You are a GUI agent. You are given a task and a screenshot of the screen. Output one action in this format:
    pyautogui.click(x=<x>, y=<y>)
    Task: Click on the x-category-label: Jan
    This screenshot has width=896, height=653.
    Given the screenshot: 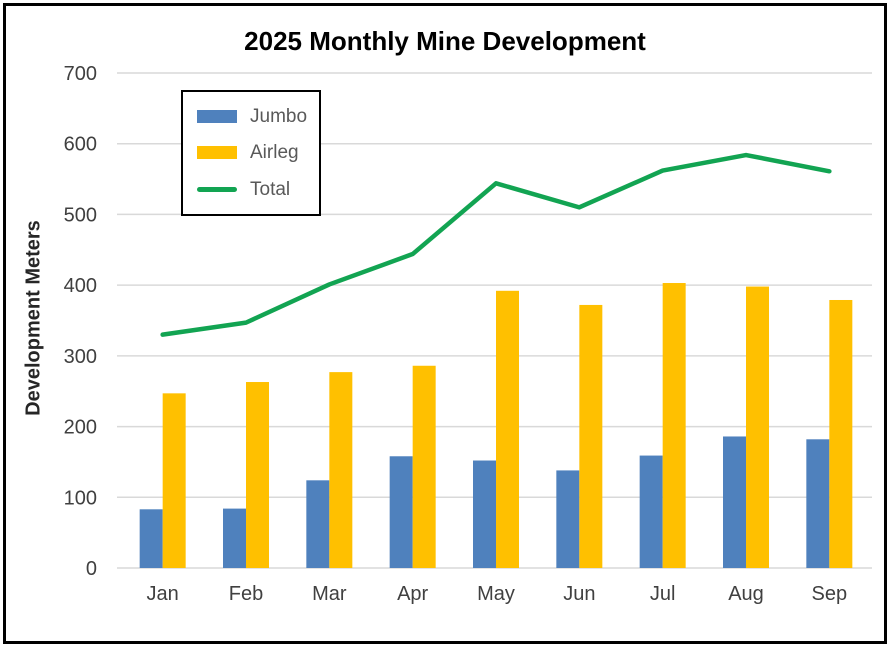 What is the action you would take?
    pyautogui.click(x=163, y=594)
    